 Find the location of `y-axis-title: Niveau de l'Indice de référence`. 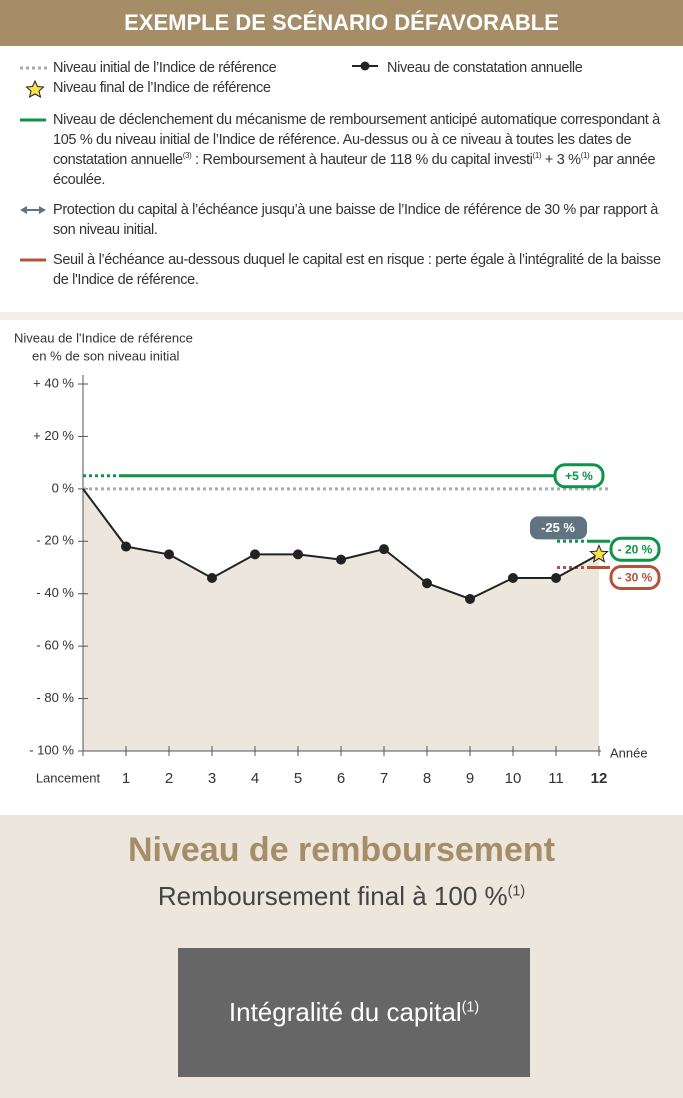

y-axis-title: Niveau de l'Indice de référence is located at coordinates (103, 337).